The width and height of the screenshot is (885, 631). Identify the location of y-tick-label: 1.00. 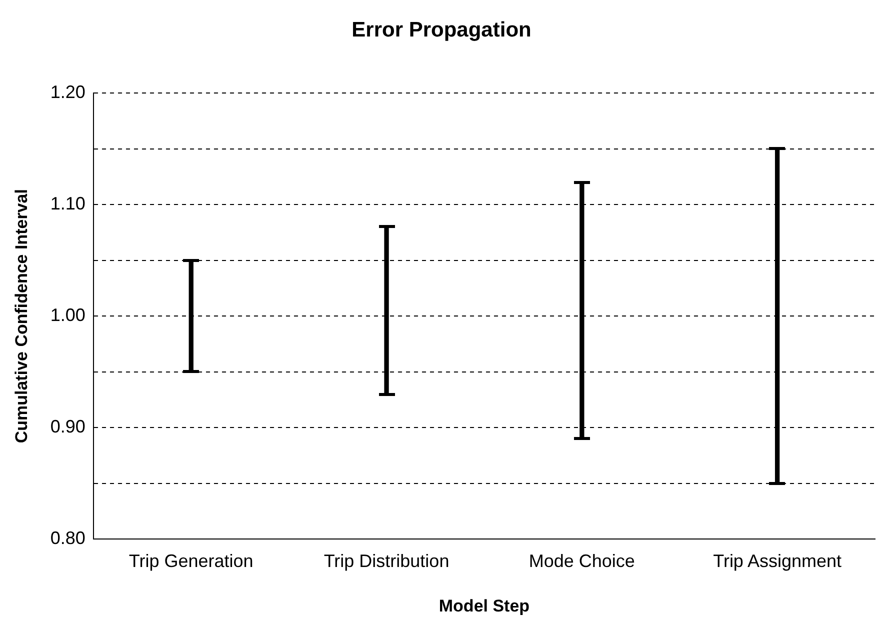
(68, 315).